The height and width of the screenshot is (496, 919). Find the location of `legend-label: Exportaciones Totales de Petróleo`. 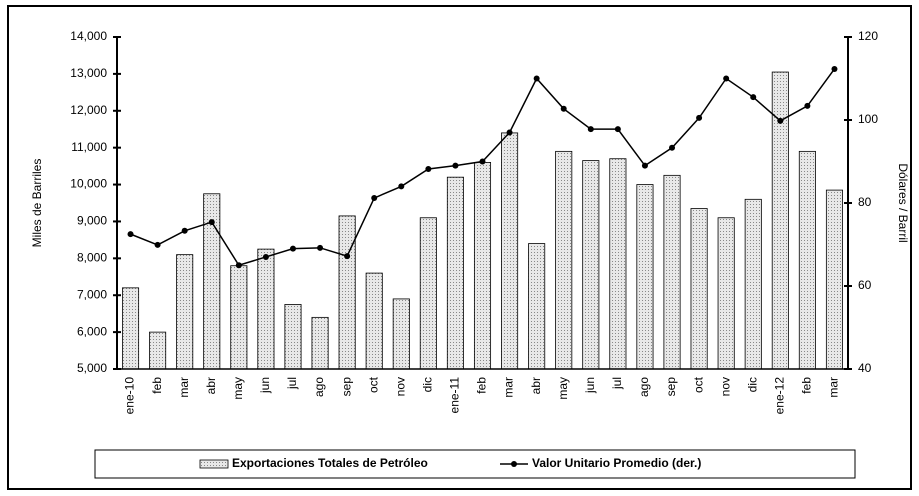

legend-label: Exportaciones Totales de Petróleo is located at coordinates (330, 463).